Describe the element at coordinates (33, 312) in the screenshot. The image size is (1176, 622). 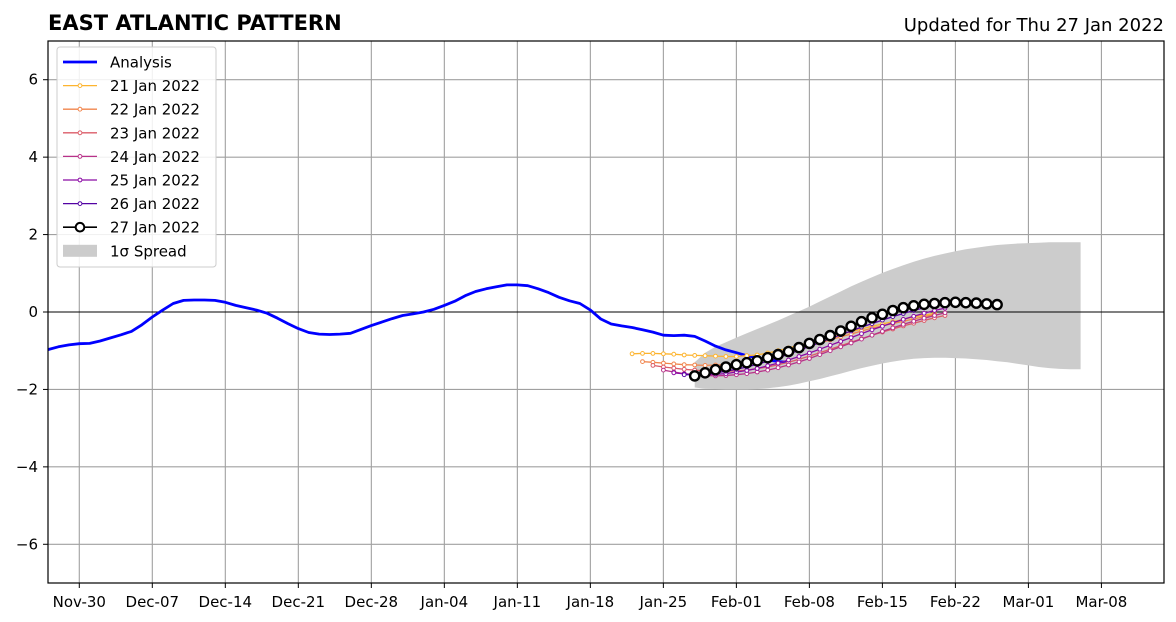
I see `y-tick-label: 0` at that location.